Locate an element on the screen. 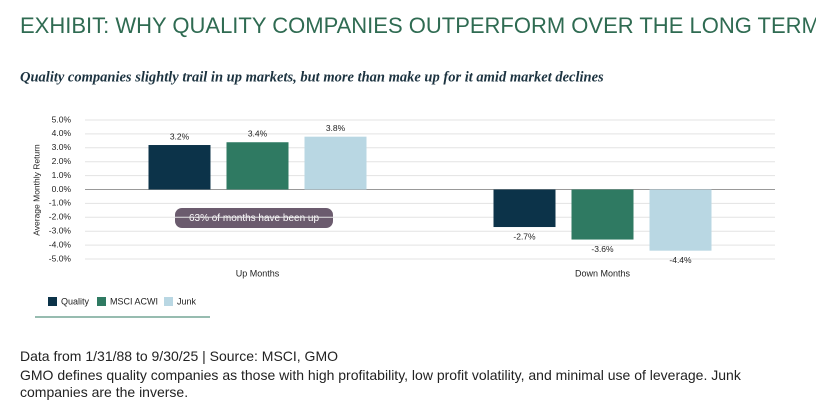  y-tick-label: -4.0% is located at coordinates (60, 244).